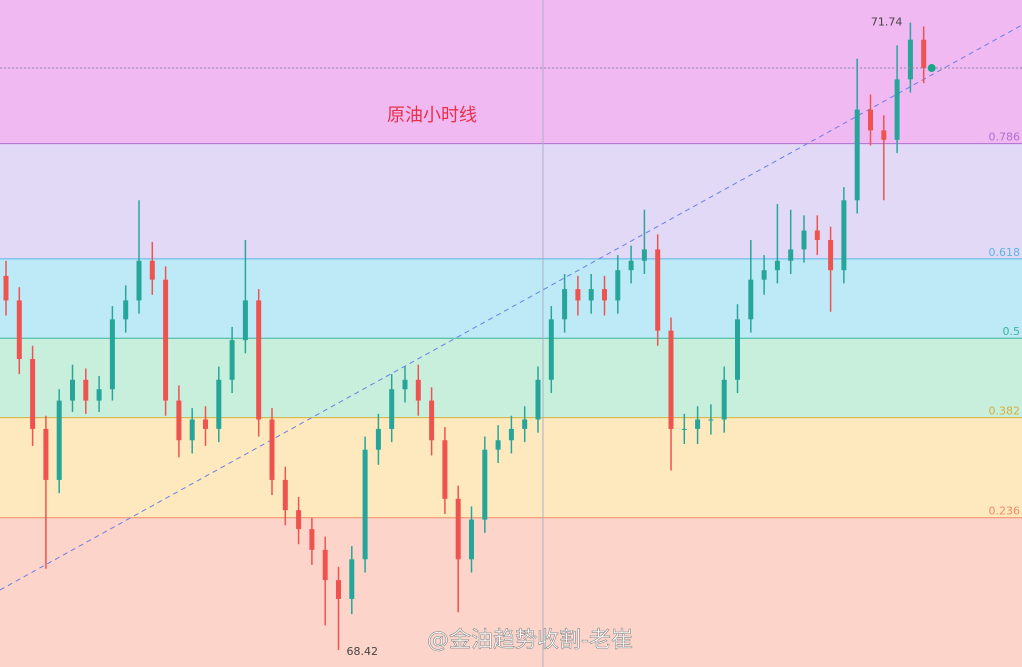 This screenshot has width=1022, height=667. What do you see at coordinates (1012, 331) in the screenshot?
I see `fib-label: 0.5` at bounding box center [1012, 331].